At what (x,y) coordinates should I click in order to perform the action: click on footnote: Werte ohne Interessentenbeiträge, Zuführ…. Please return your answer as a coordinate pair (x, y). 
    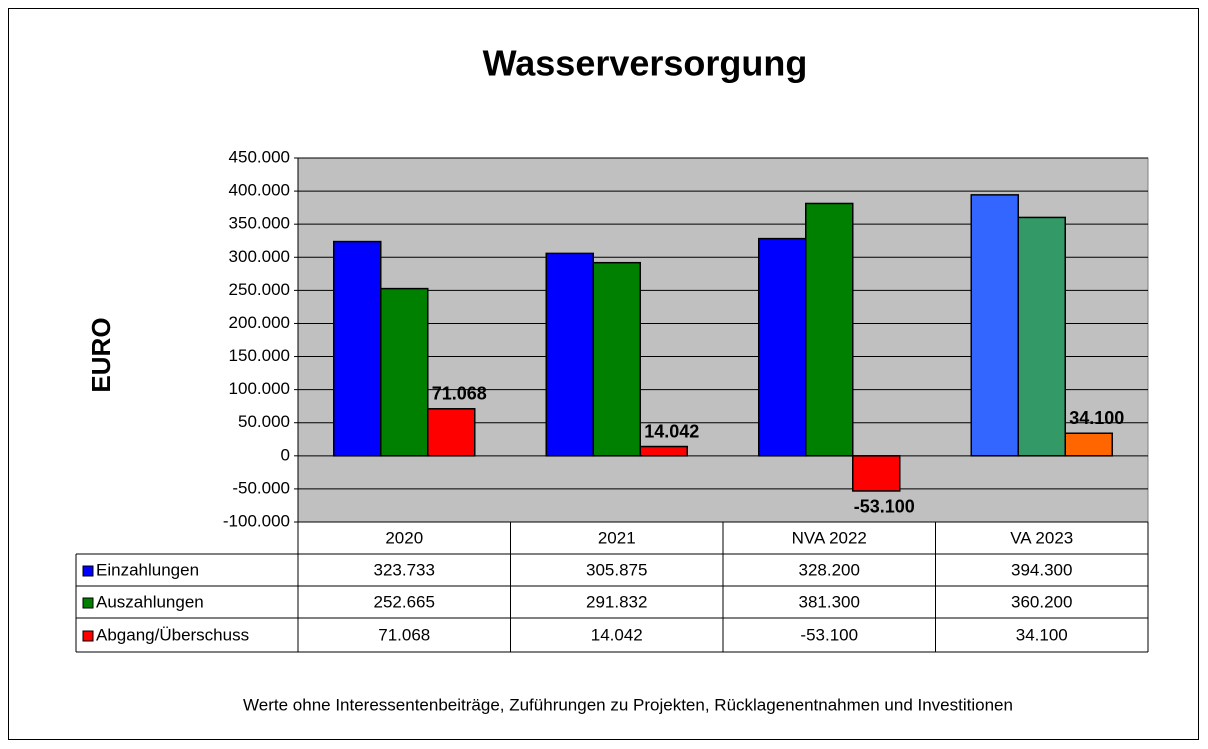
    Looking at the image, I should click on (628, 704).